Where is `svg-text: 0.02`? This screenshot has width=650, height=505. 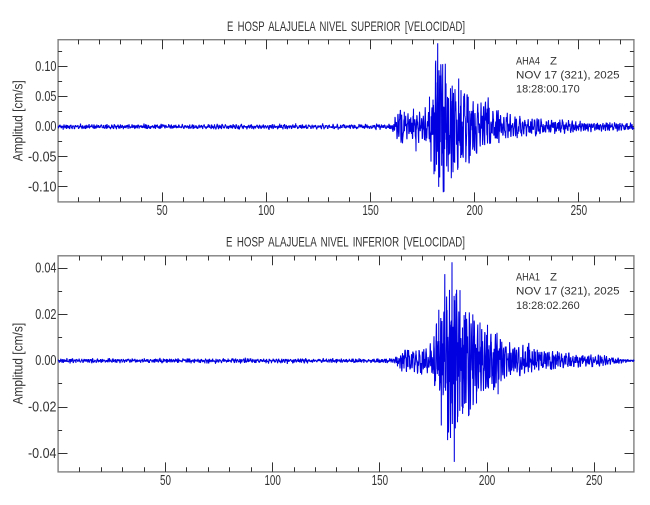 svg-text: 0.02 is located at coordinates (45, 315).